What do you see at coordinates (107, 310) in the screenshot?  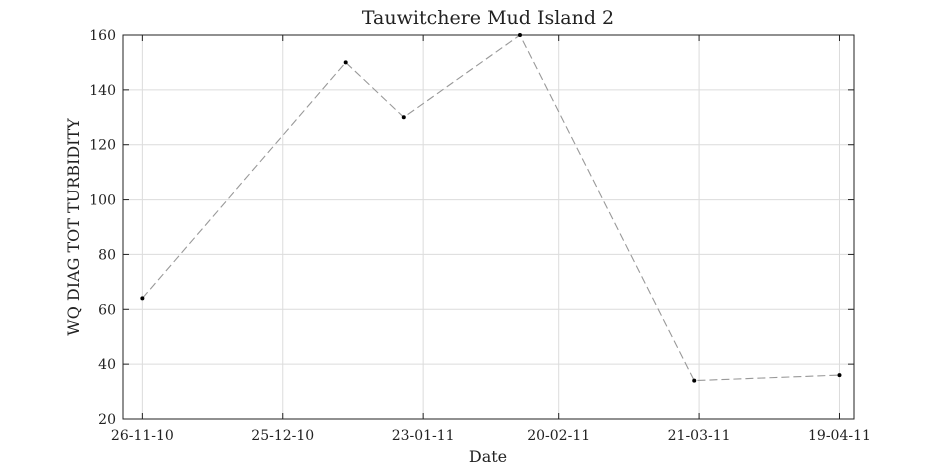 I see `y-tick-label: 60` at bounding box center [107, 310].